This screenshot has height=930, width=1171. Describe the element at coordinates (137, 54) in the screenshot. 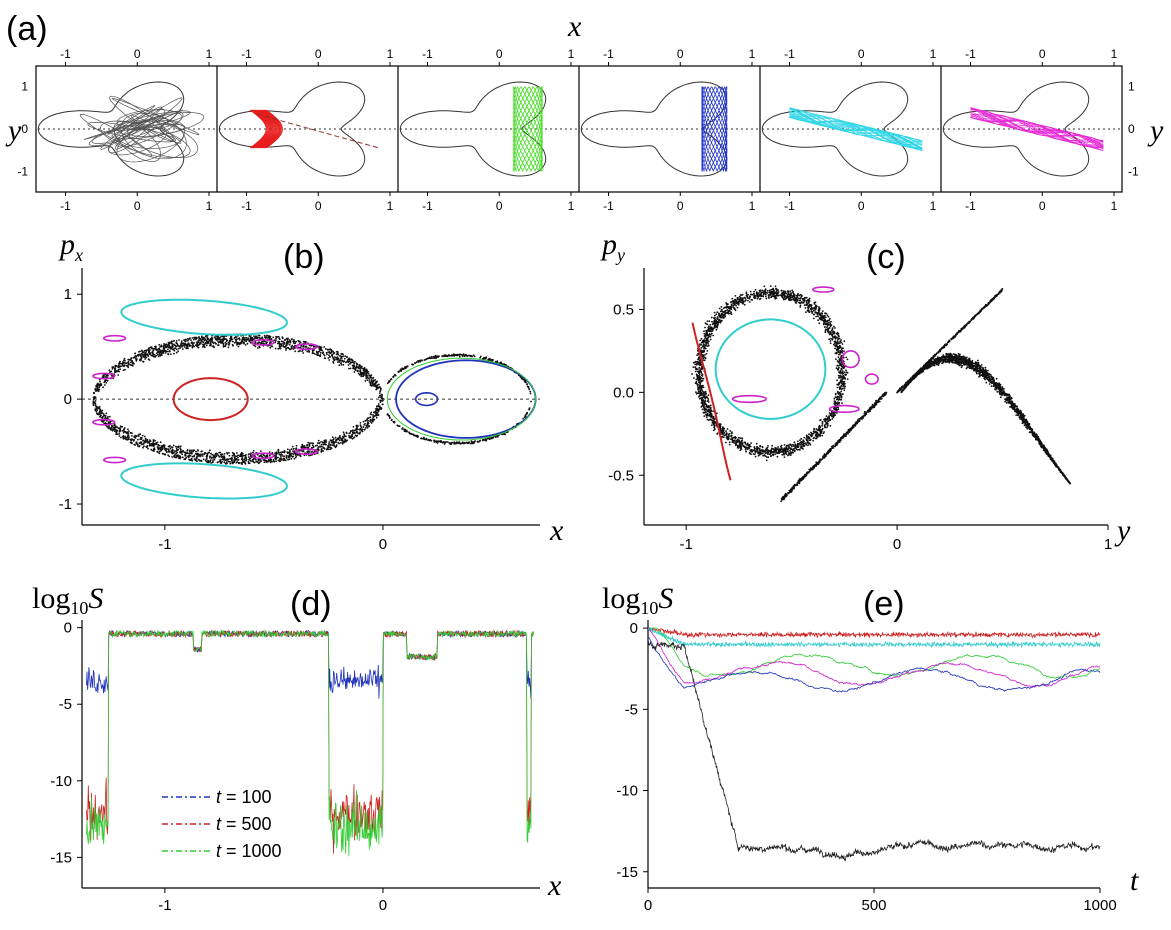

I see `tick-label-x-top: 0` at that location.